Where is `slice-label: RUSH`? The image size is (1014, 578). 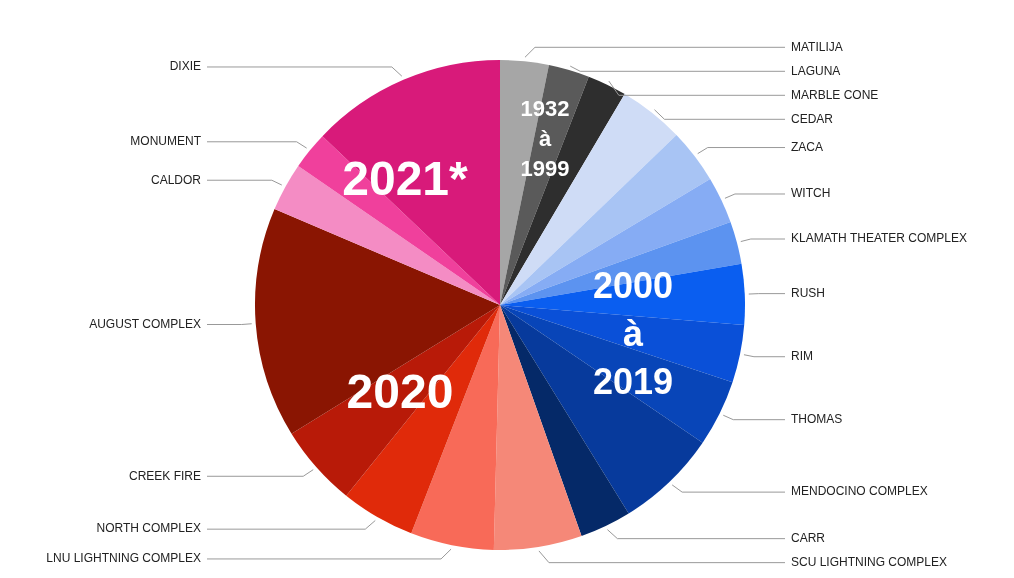 slice-label: RUSH is located at coordinates (808, 292).